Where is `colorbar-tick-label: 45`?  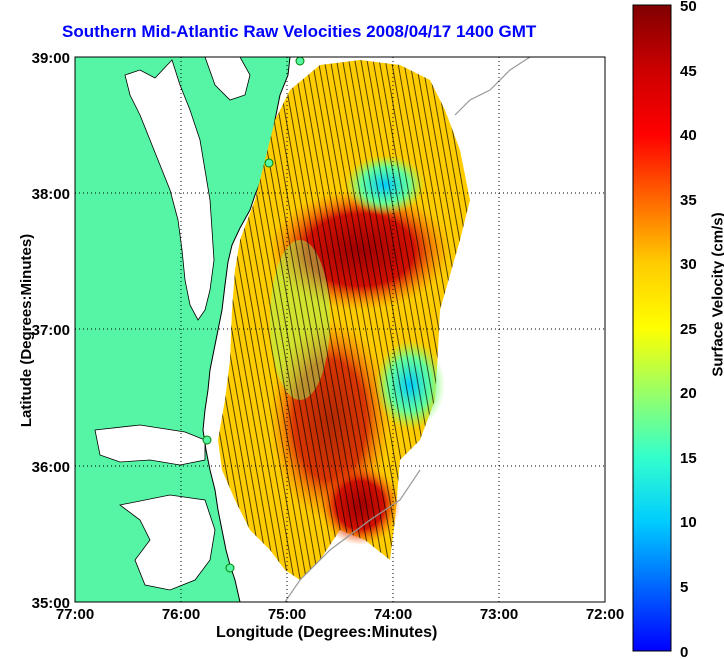
colorbar-tick-label: 45 is located at coordinates (688, 71).